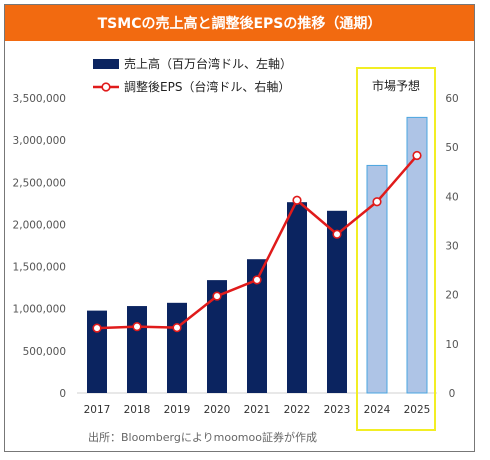  I want to click on x-axis-tick-label: 2022, so click(297, 410).